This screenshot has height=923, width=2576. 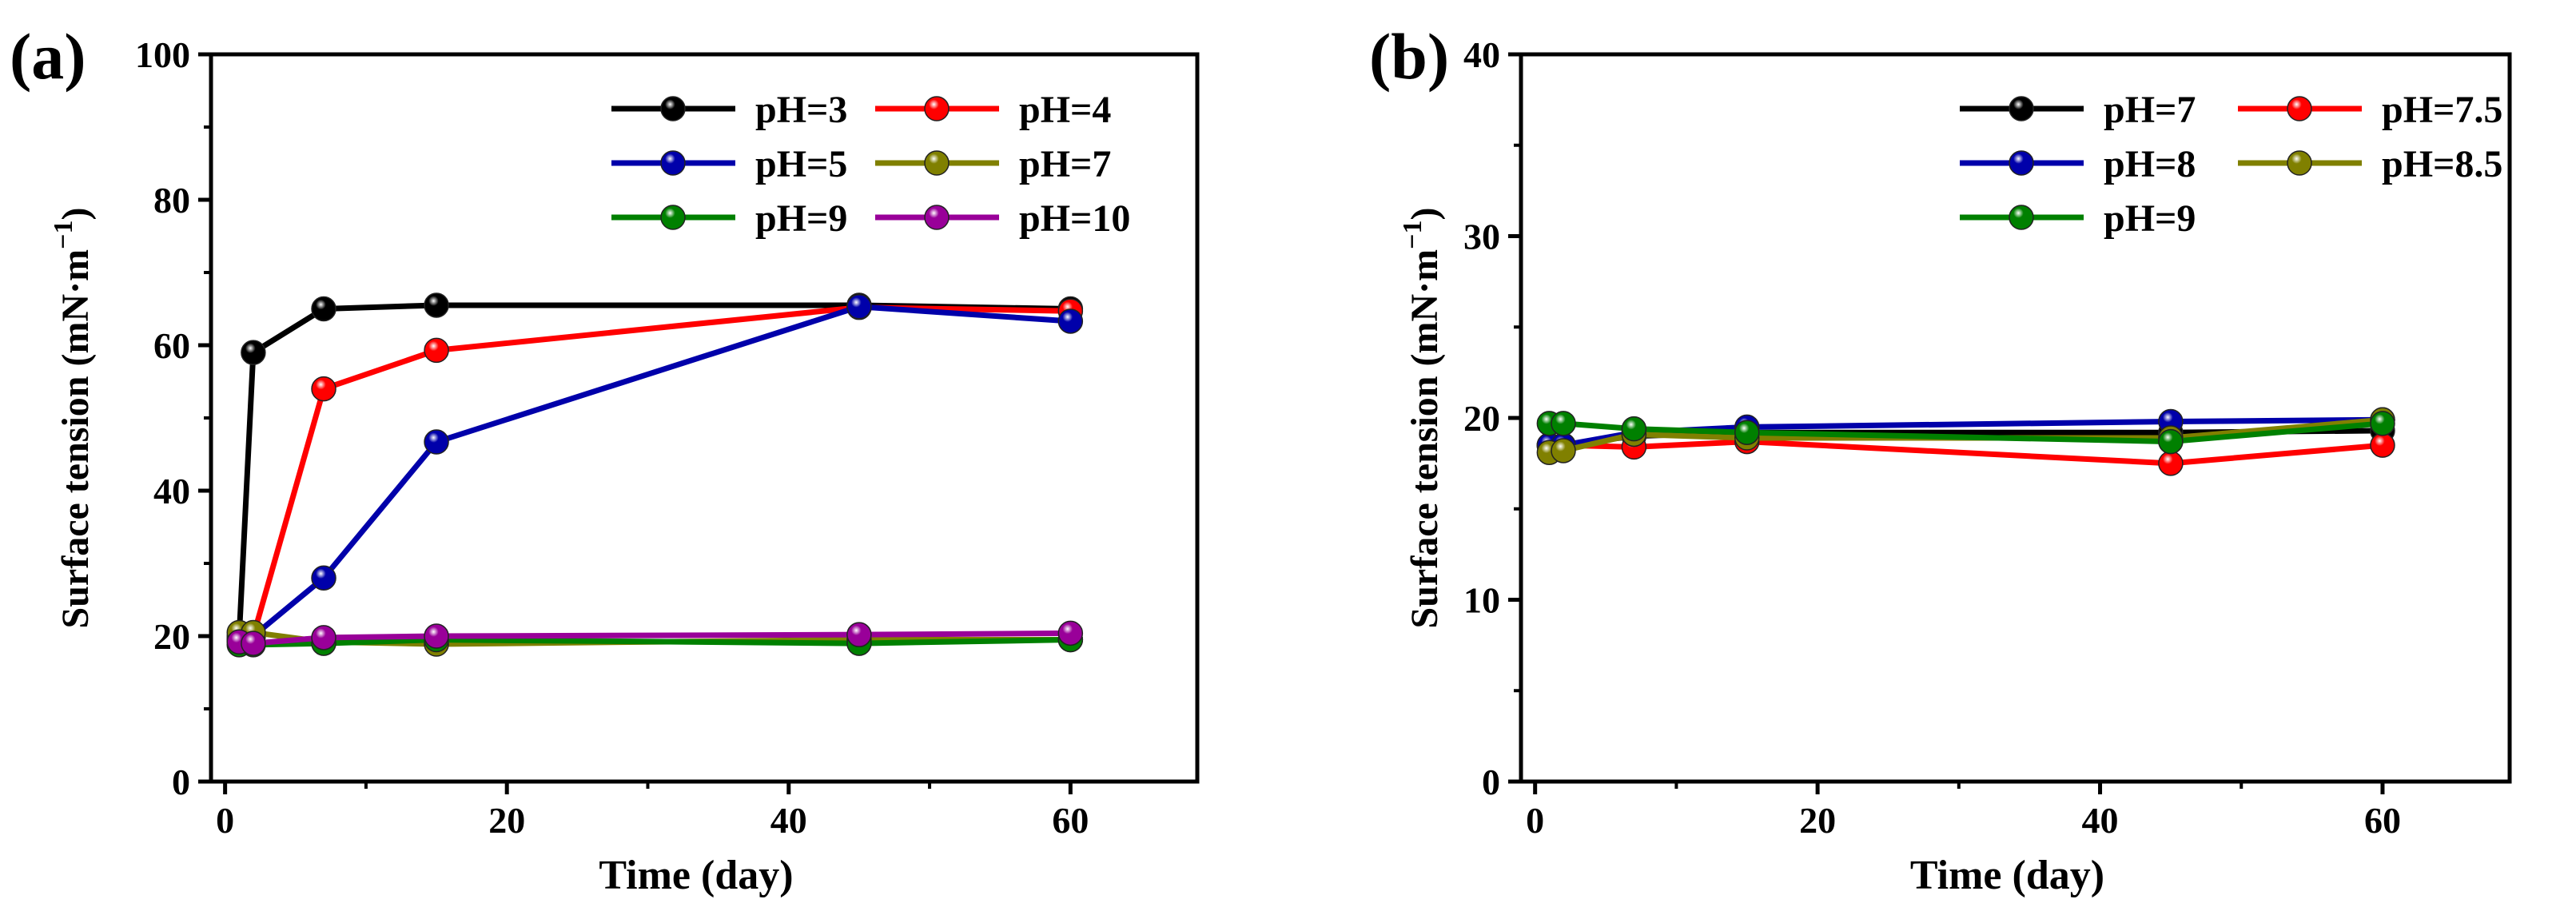 I want to click on legend-label: pH=3, so click(x=801, y=110).